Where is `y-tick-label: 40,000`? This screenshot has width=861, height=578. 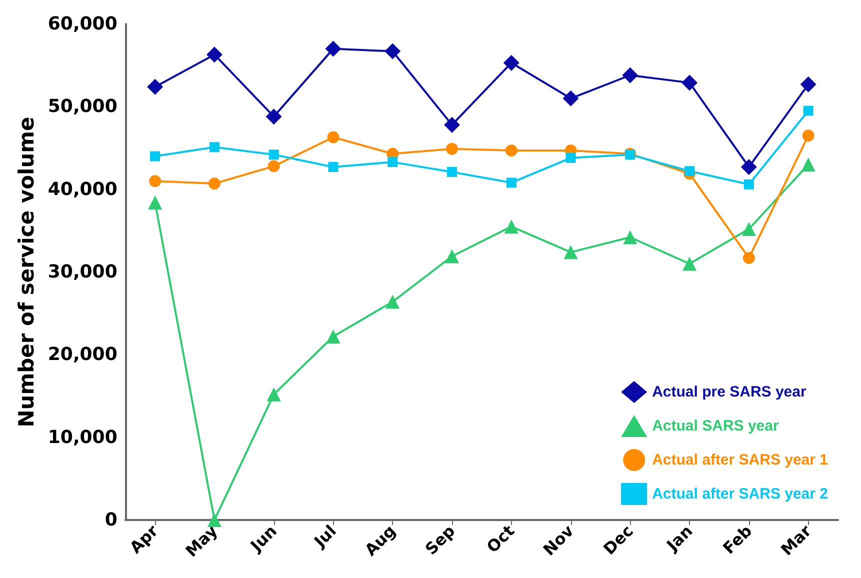 y-tick-label: 40,000 is located at coordinates (83, 189).